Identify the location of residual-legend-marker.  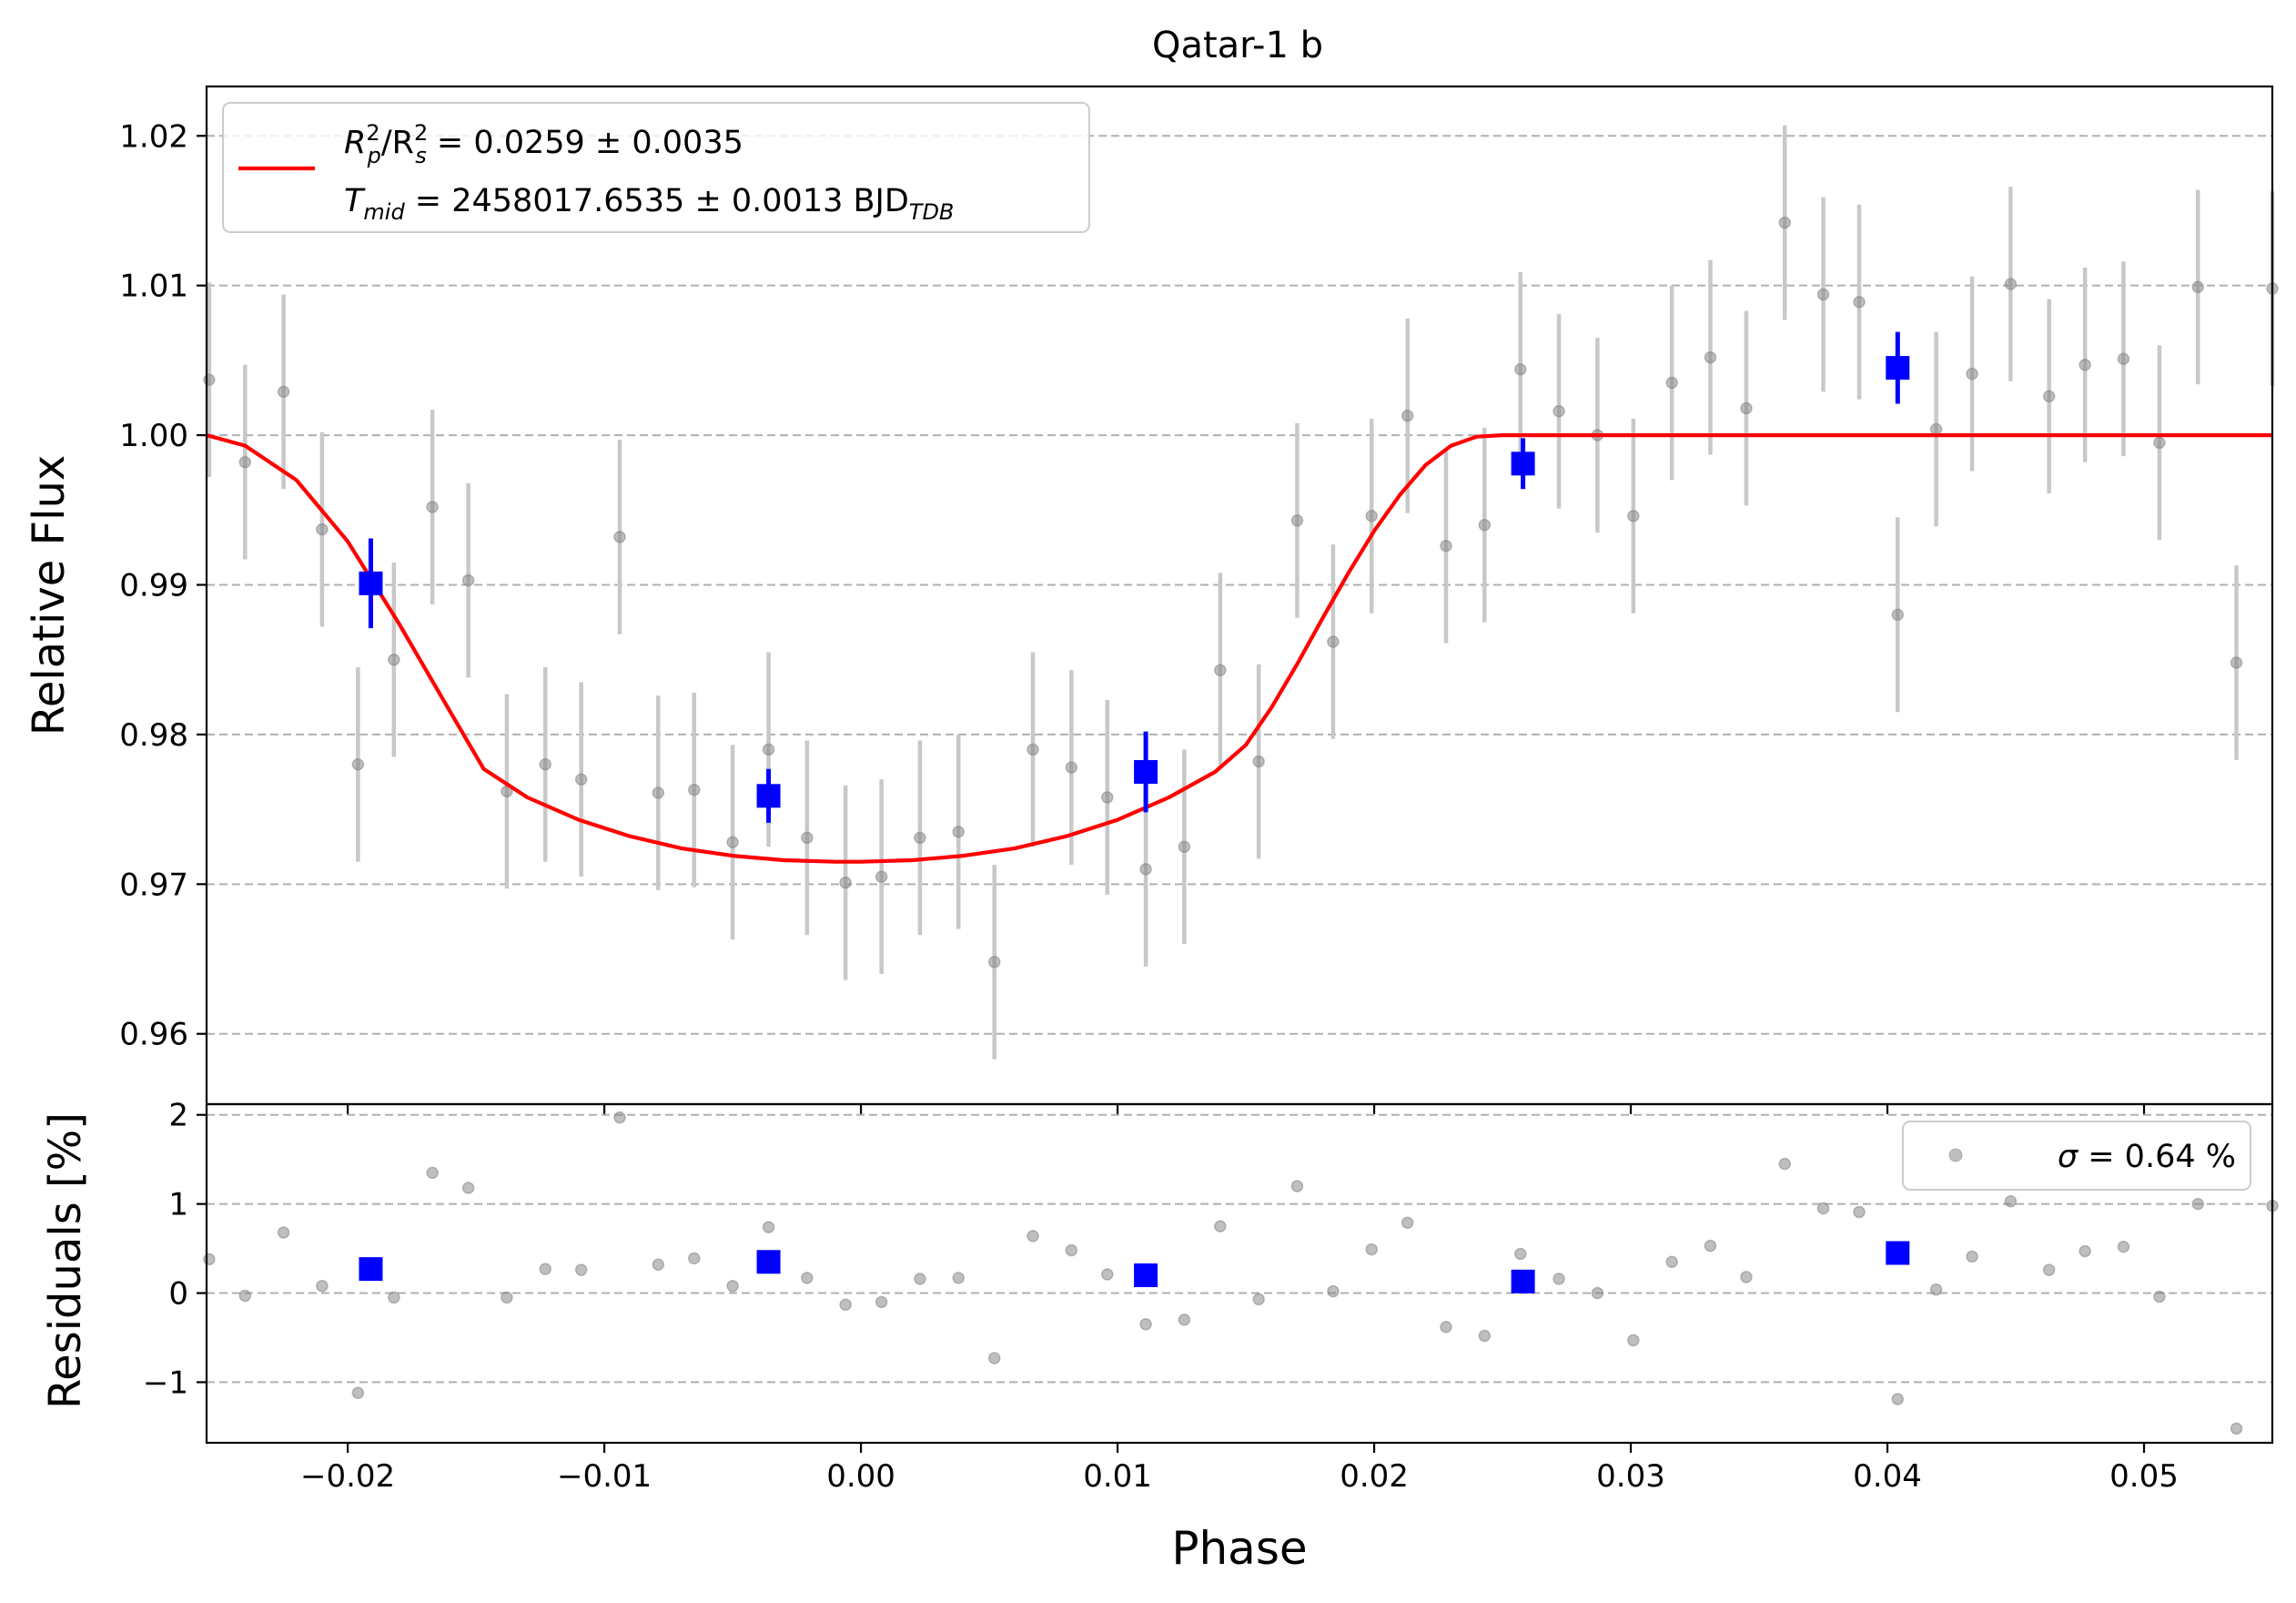
(1956, 1155).